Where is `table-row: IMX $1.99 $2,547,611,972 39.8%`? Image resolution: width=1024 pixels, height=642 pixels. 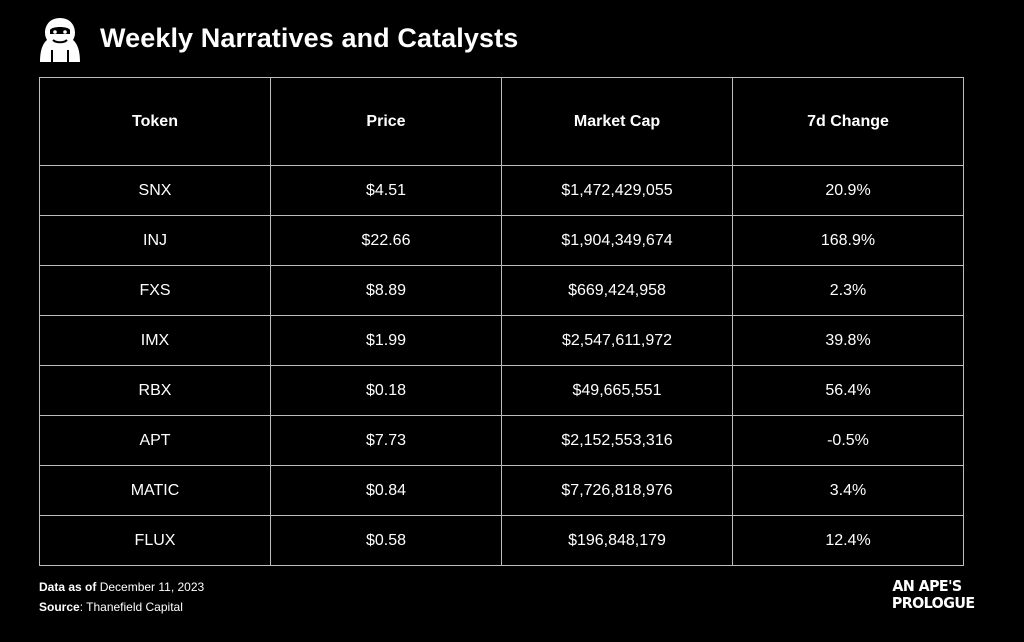 table-row: IMX $1.99 $2,547,611,972 39.8% is located at coordinates (501, 340).